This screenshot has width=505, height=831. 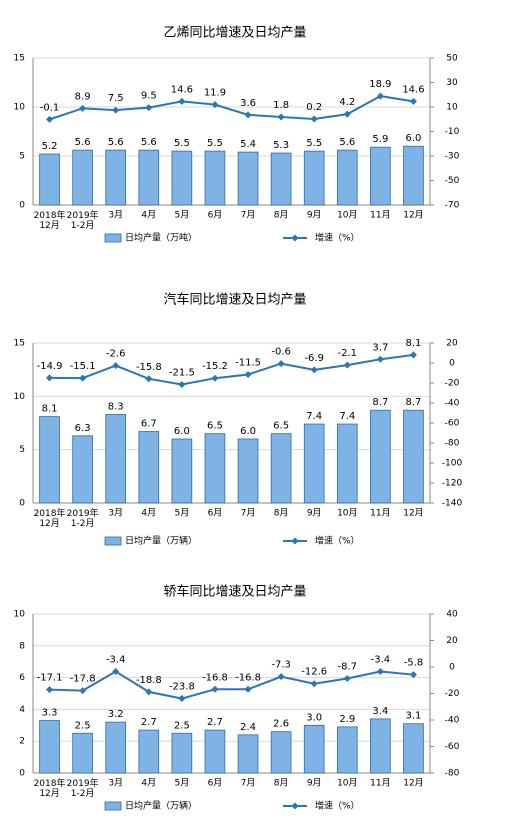 I want to click on y-tick-label: 8, so click(x=22, y=646).